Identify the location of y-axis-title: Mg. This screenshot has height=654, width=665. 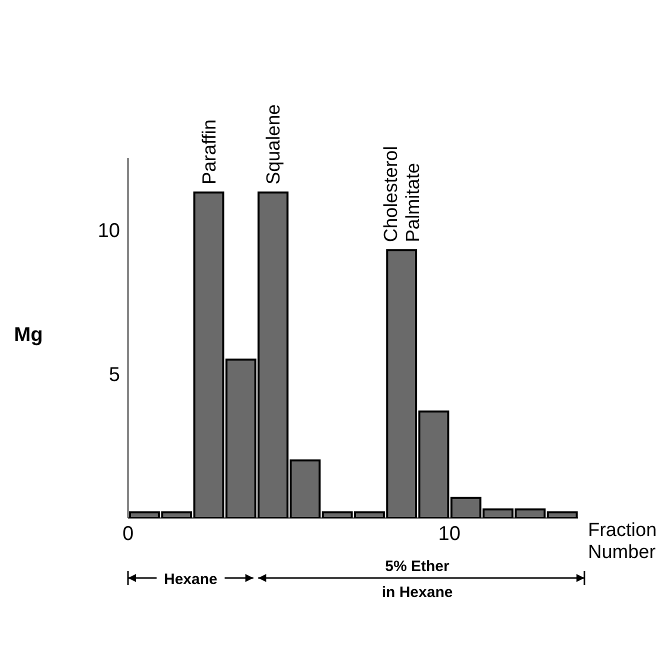
(28, 335).